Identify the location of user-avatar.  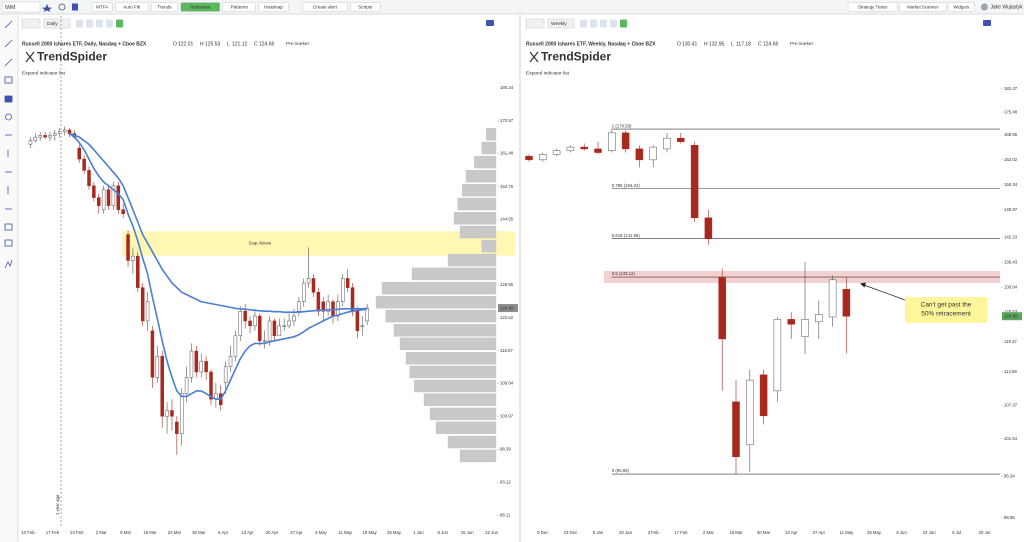
(984, 7).